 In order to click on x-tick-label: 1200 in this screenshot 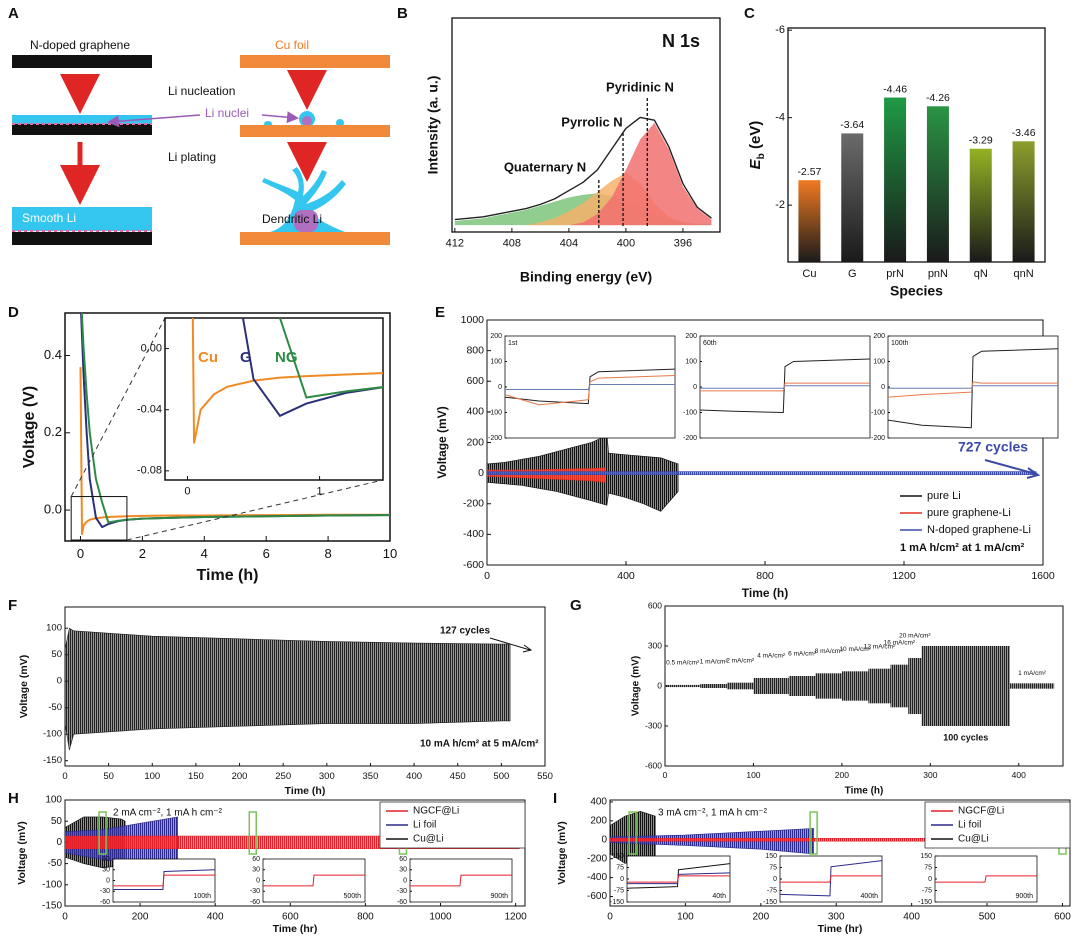, I will do `click(904, 576)`.